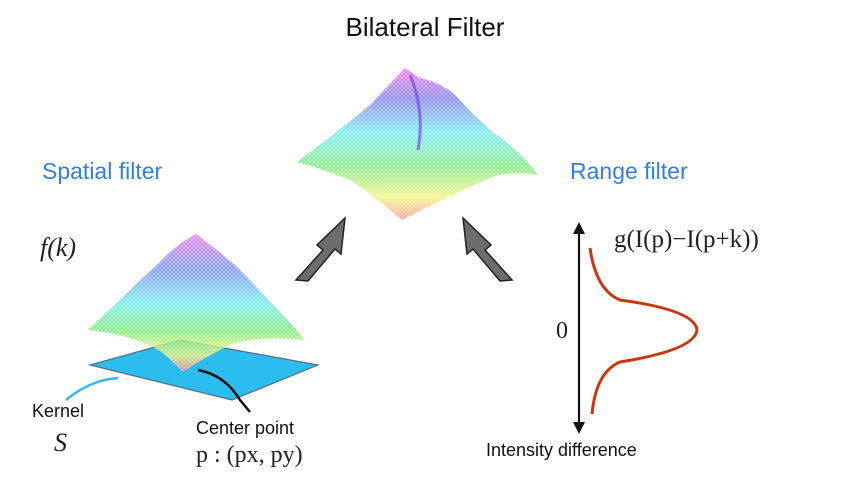 This screenshot has height=480, width=850. Describe the element at coordinates (561, 450) in the screenshot. I see `intensity-difference-label: Intensity difference` at that location.